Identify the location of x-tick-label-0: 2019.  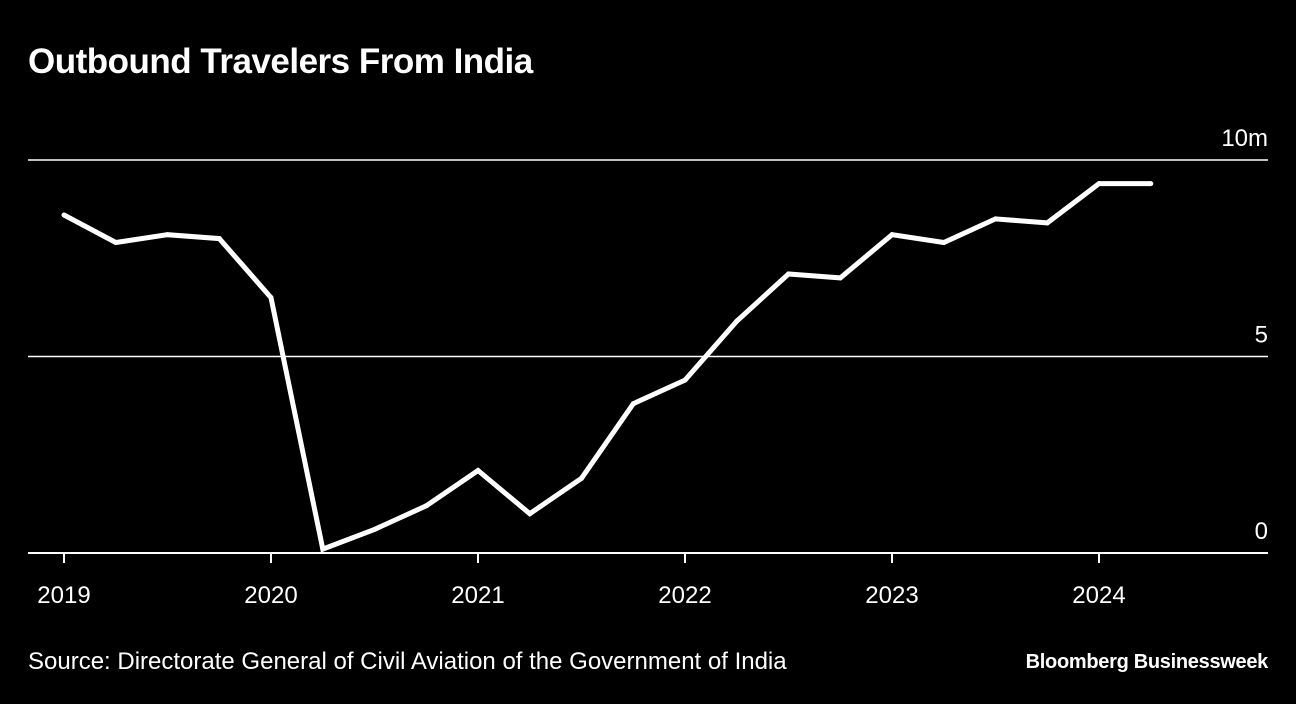
(63, 595).